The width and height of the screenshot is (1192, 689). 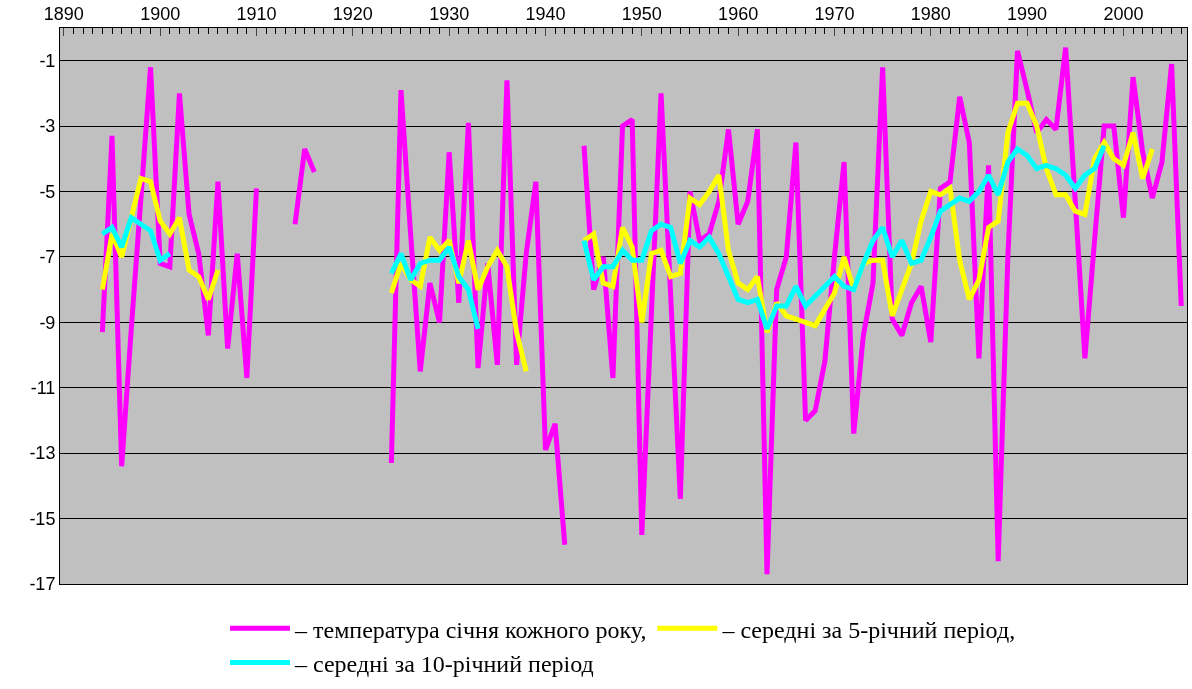 I want to click on legend-label: – середні за 5-річний період,, so click(x=868, y=629).